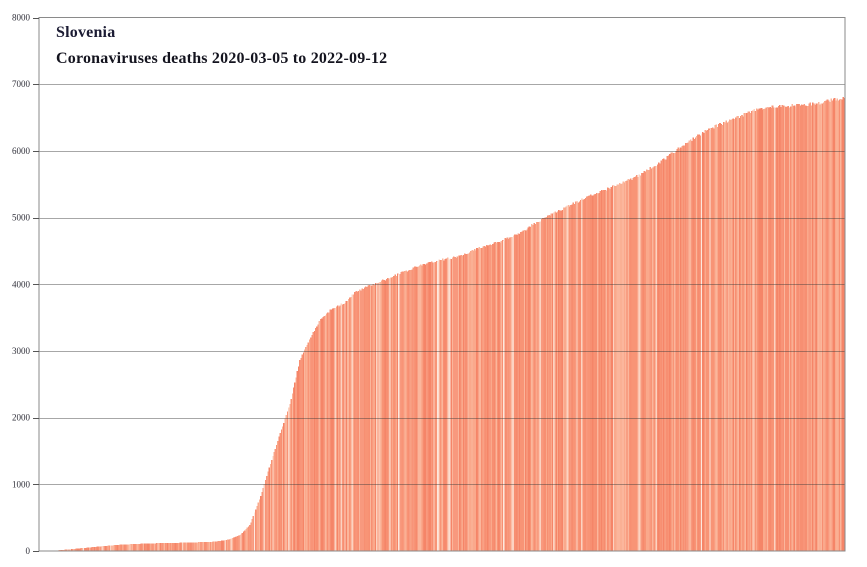  What do you see at coordinates (86, 32) in the screenshot?
I see `chart-title: Slovenia` at bounding box center [86, 32].